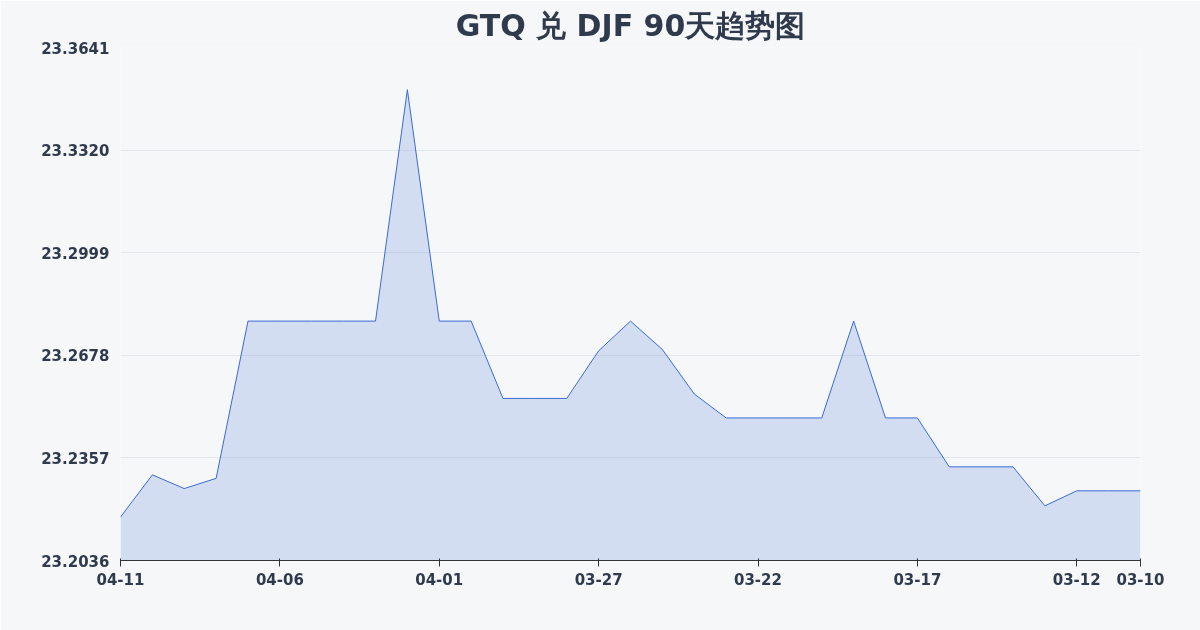  Describe the element at coordinates (75, 458) in the screenshot. I see `y-tick-label: 23.2357` at that location.